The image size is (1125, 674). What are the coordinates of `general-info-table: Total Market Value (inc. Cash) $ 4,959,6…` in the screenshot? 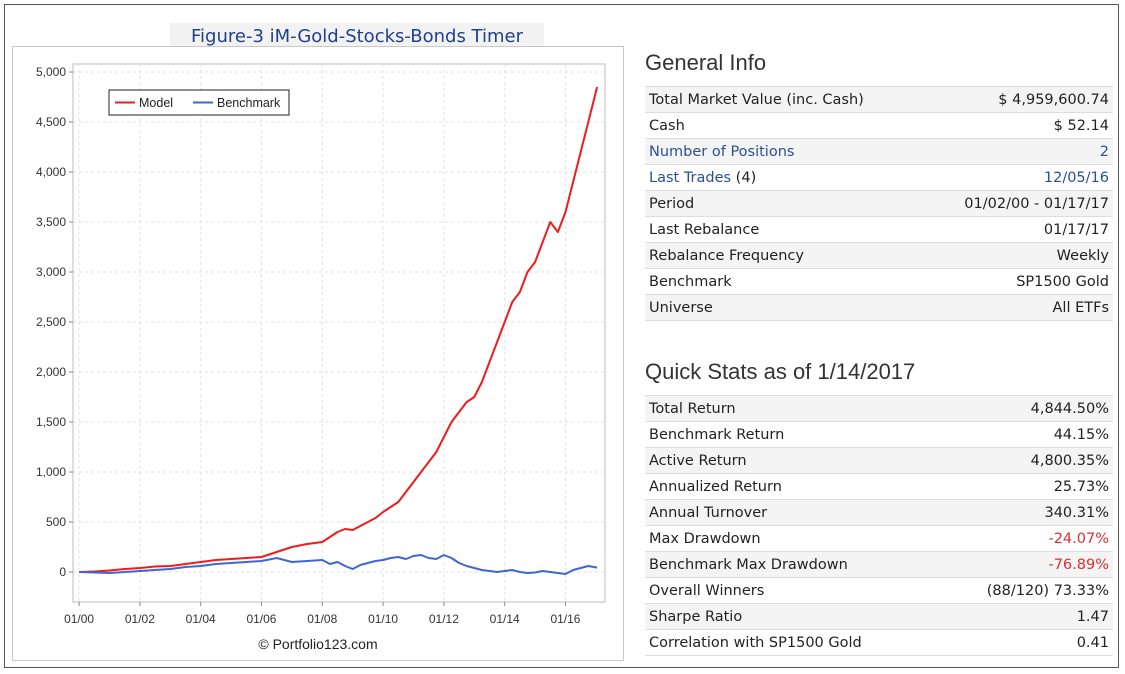 It's located at (879, 203).